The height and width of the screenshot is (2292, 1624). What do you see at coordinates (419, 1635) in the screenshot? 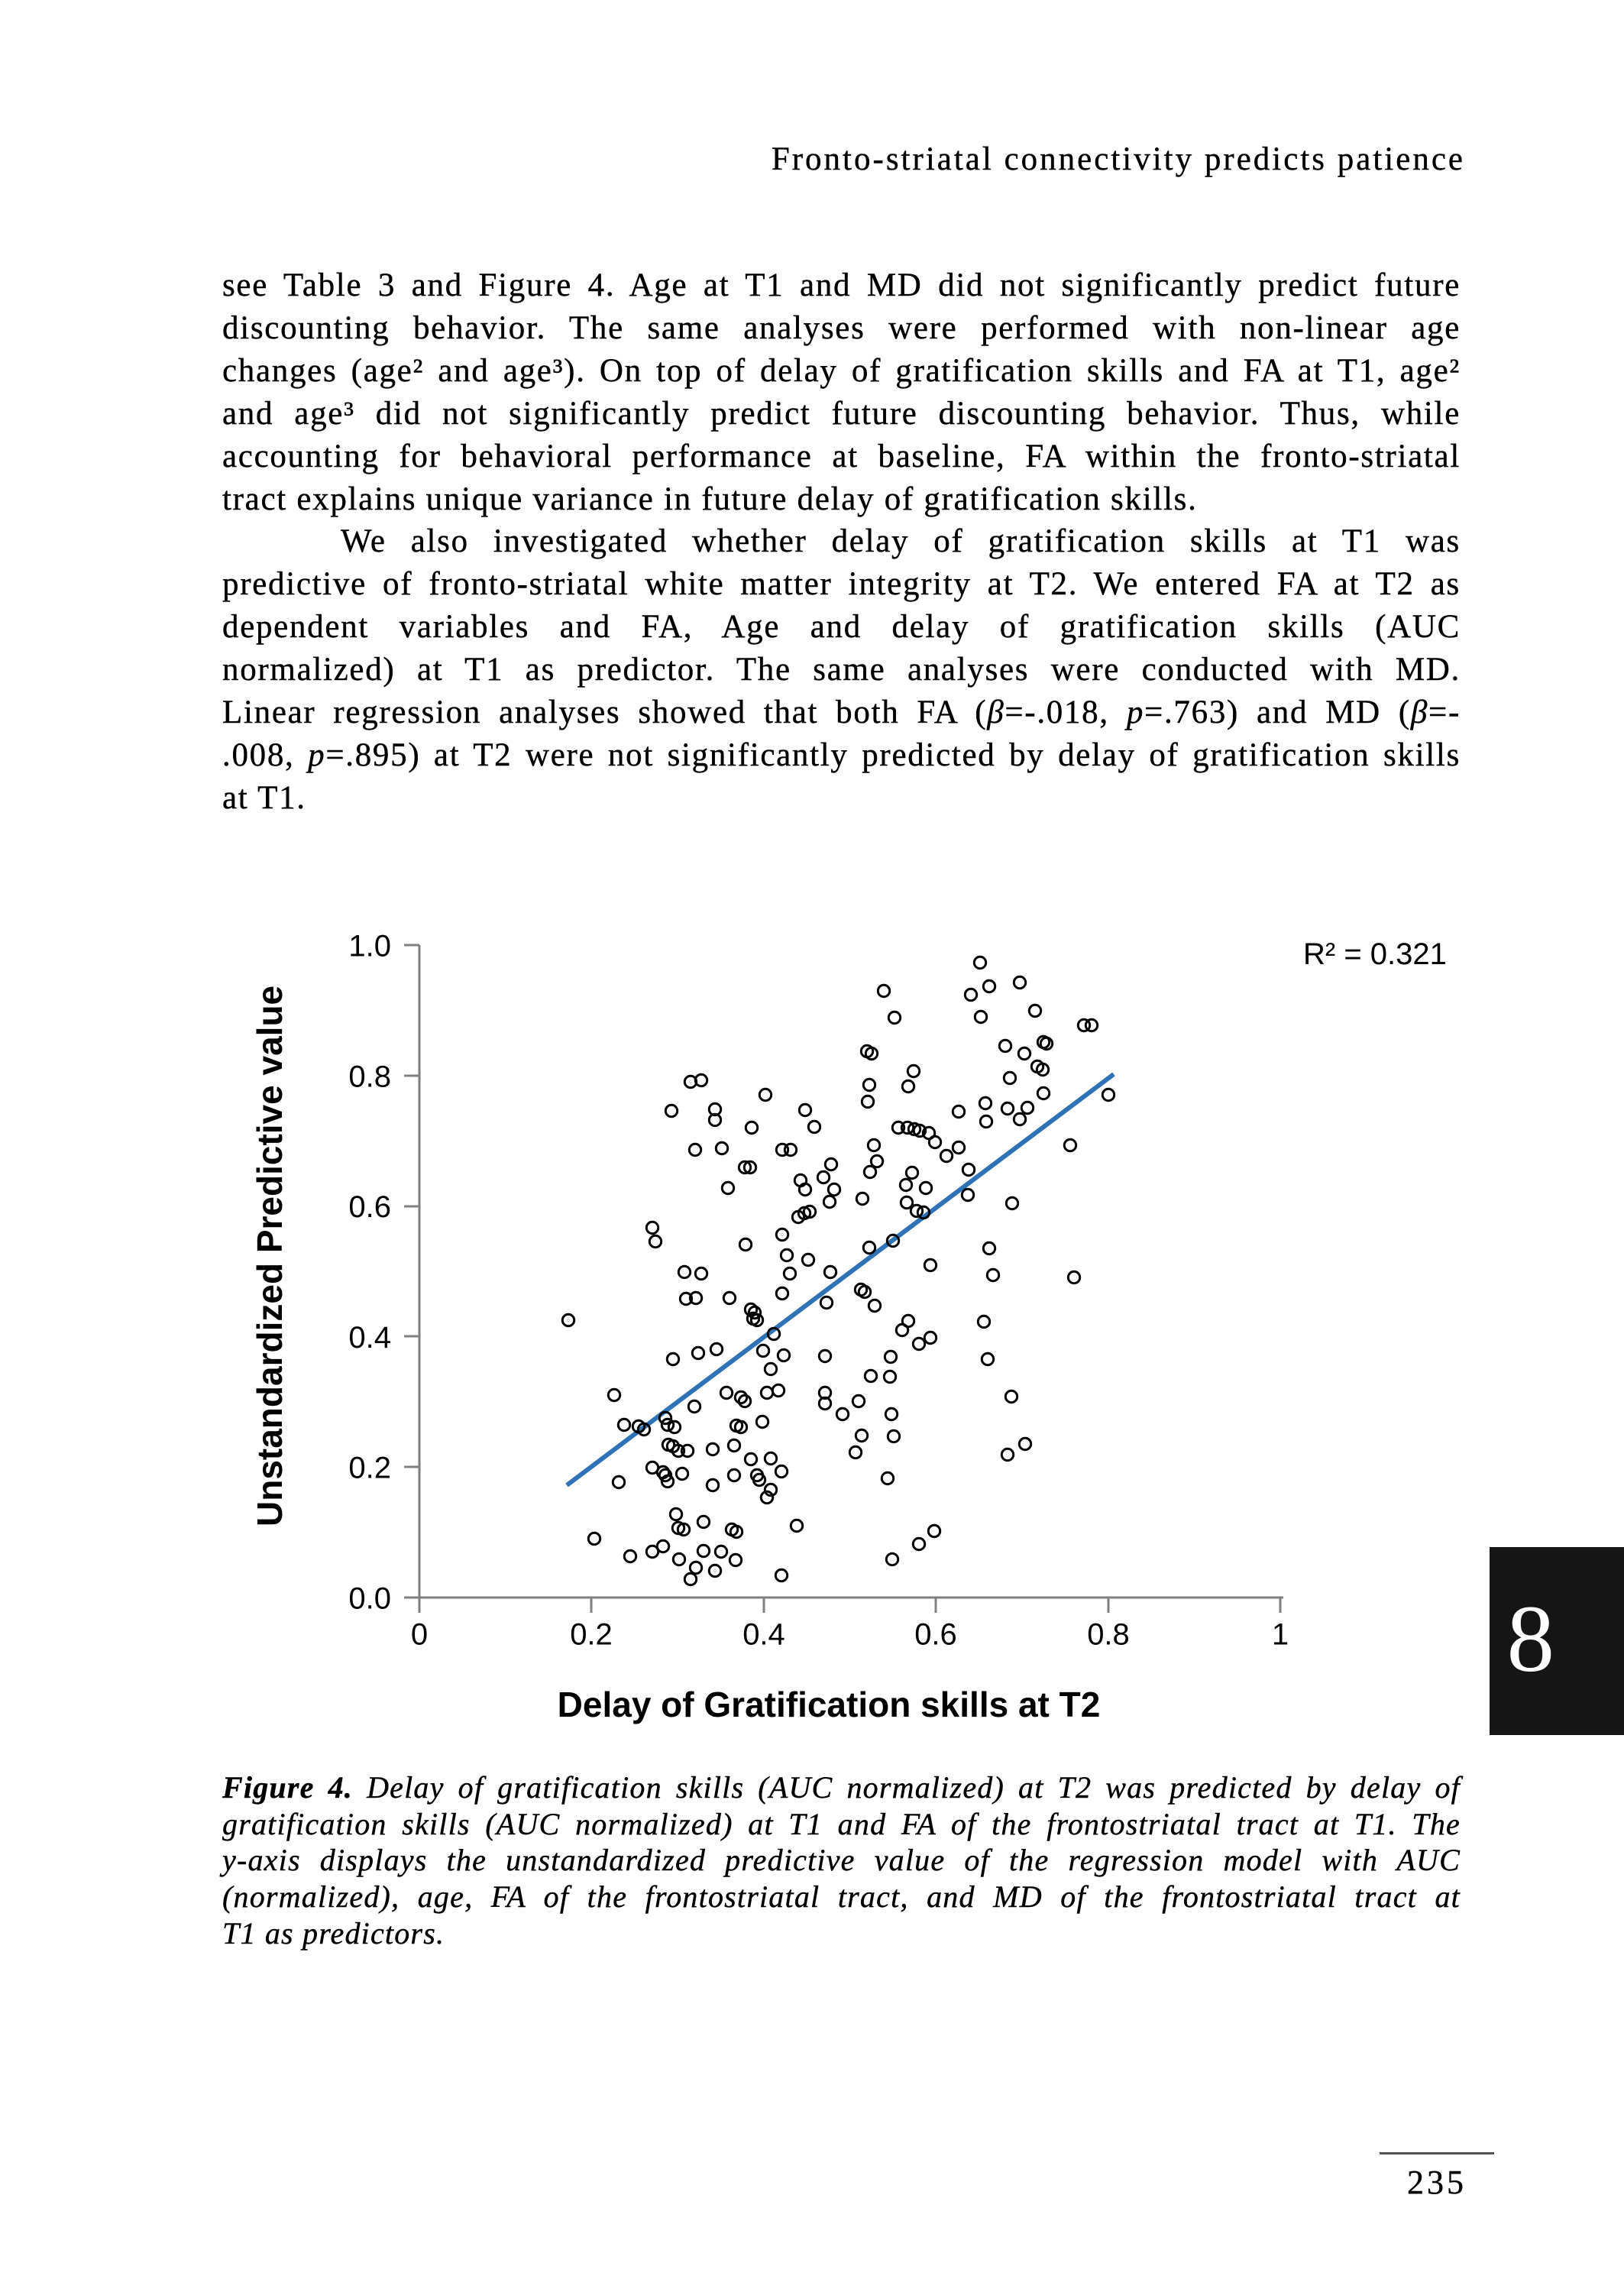
I see `svg-text: 0` at bounding box center [419, 1635].